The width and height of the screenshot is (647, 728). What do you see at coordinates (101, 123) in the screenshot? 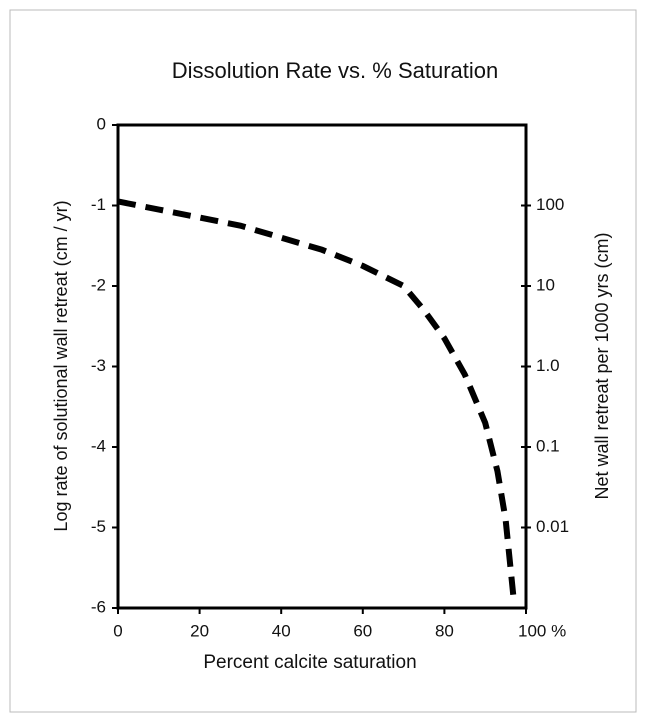
I see `y-tick-label: 0` at bounding box center [101, 123].